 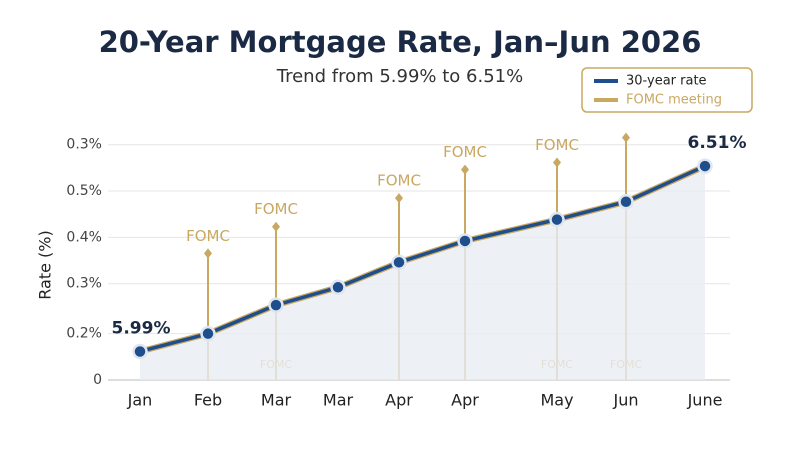 What do you see at coordinates (84, 191) in the screenshot?
I see `y-tick-label: 0.5%` at bounding box center [84, 191].